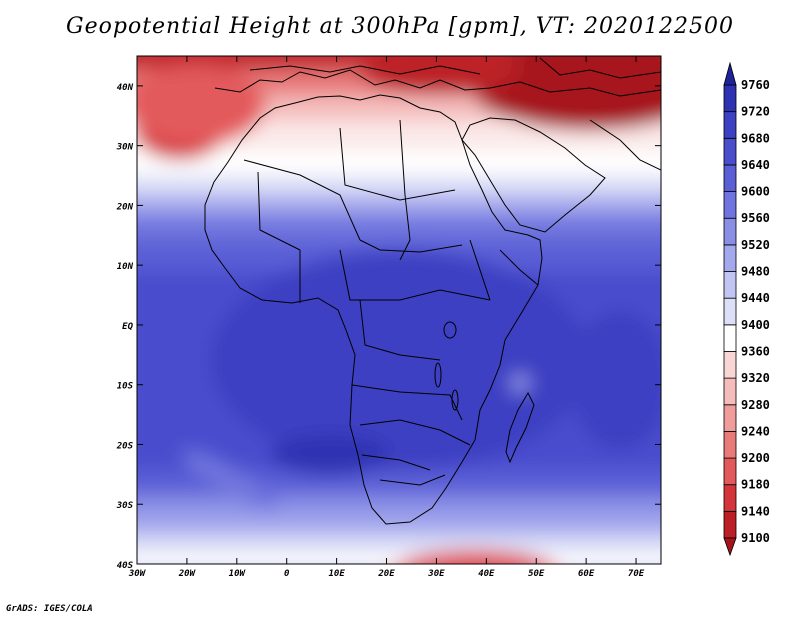  What do you see at coordinates (755, 272) in the screenshot?
I see `colorbar-label: 9480` at bounding box center [755, 272].